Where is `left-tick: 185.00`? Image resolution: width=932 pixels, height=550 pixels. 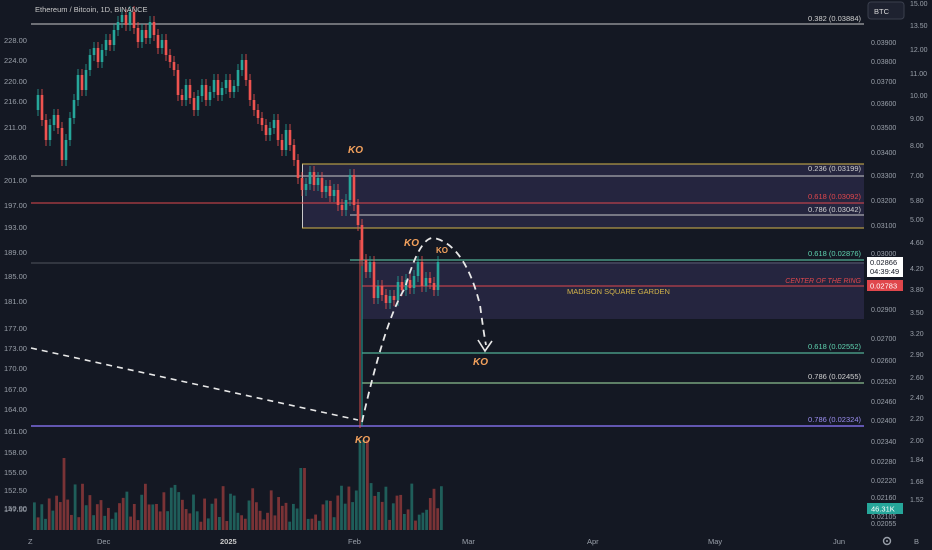 left-tick: 185.00 is located at coordinates (15, 276).